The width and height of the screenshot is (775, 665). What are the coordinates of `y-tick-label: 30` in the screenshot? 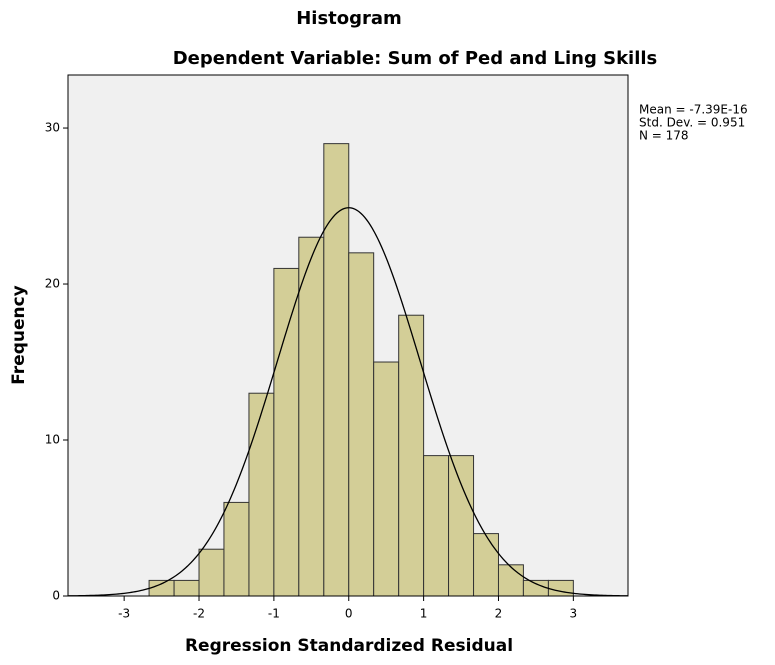 It's located at (52, 128).